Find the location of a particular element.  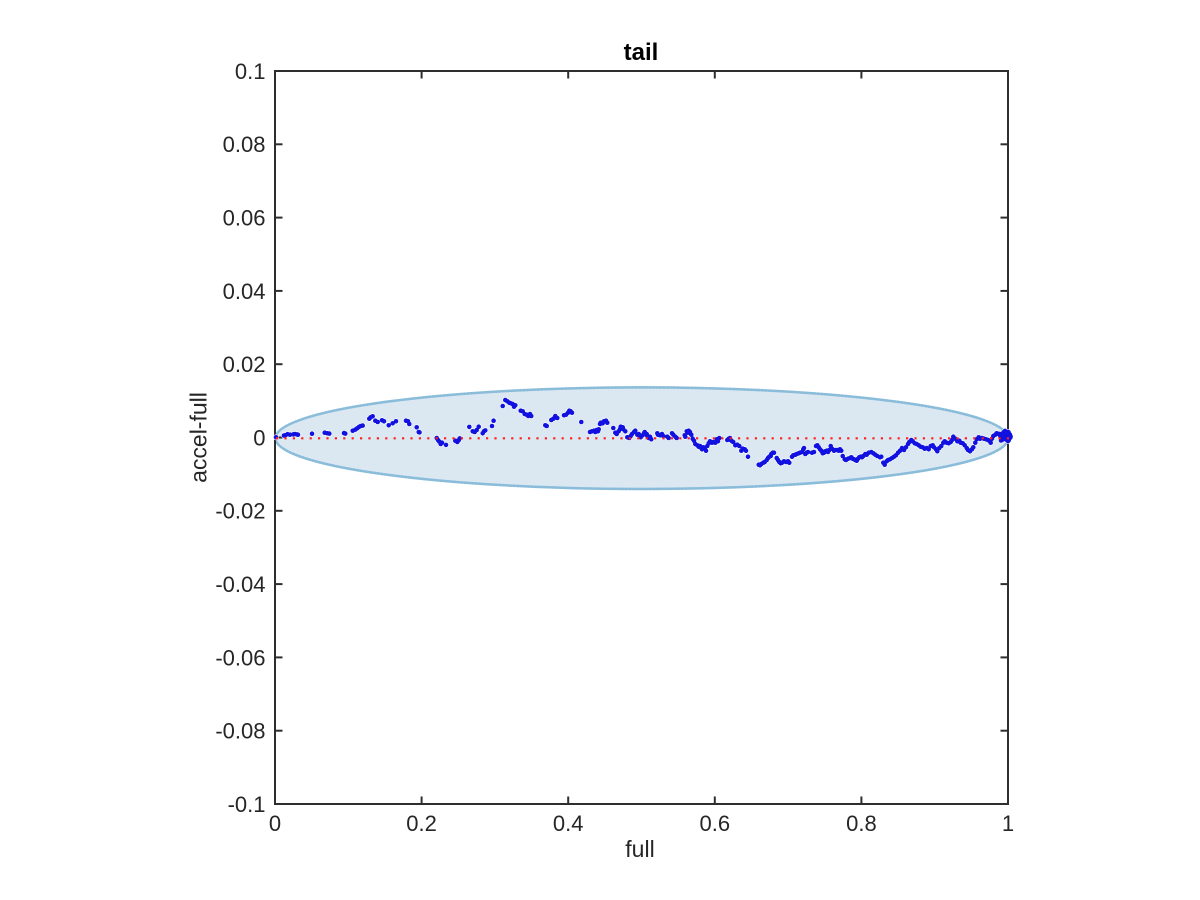

svg-text: 0.04 is located at coordinates (244, 291).